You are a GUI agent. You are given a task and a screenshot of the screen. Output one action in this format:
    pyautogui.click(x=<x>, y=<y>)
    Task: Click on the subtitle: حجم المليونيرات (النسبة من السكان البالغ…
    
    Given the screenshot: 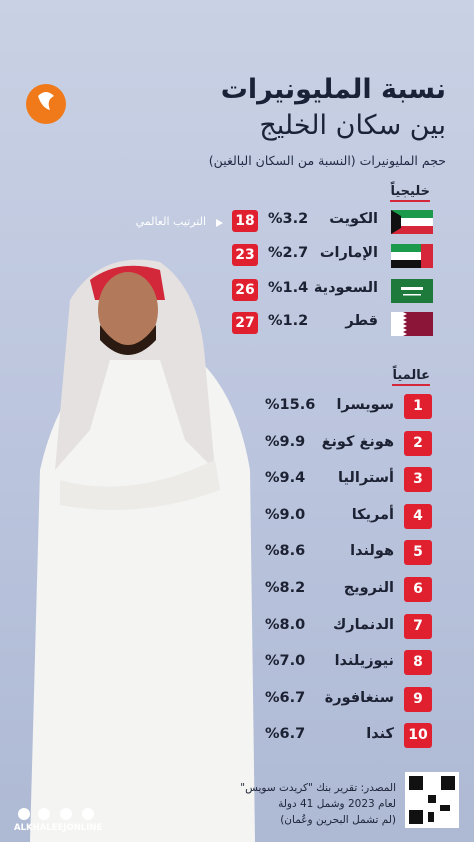 What is the action you would take?
    pyautogui.click(x=327, y=160)
    